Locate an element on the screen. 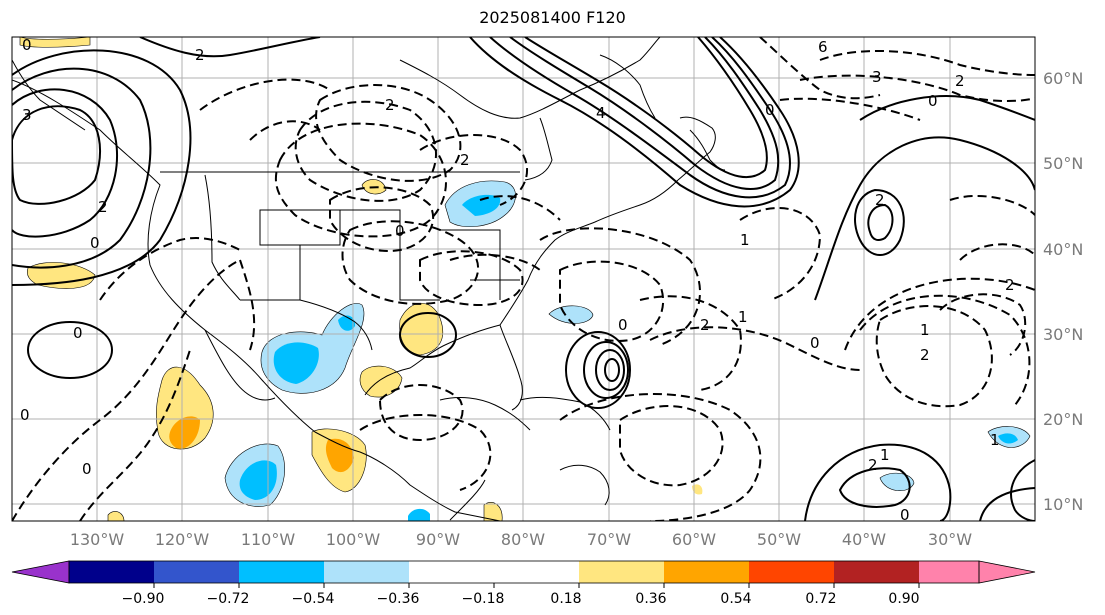 The height and width of the screenshot is (615, 1105). lon-tick-label: 40°W is located at coordinates (864, 539).